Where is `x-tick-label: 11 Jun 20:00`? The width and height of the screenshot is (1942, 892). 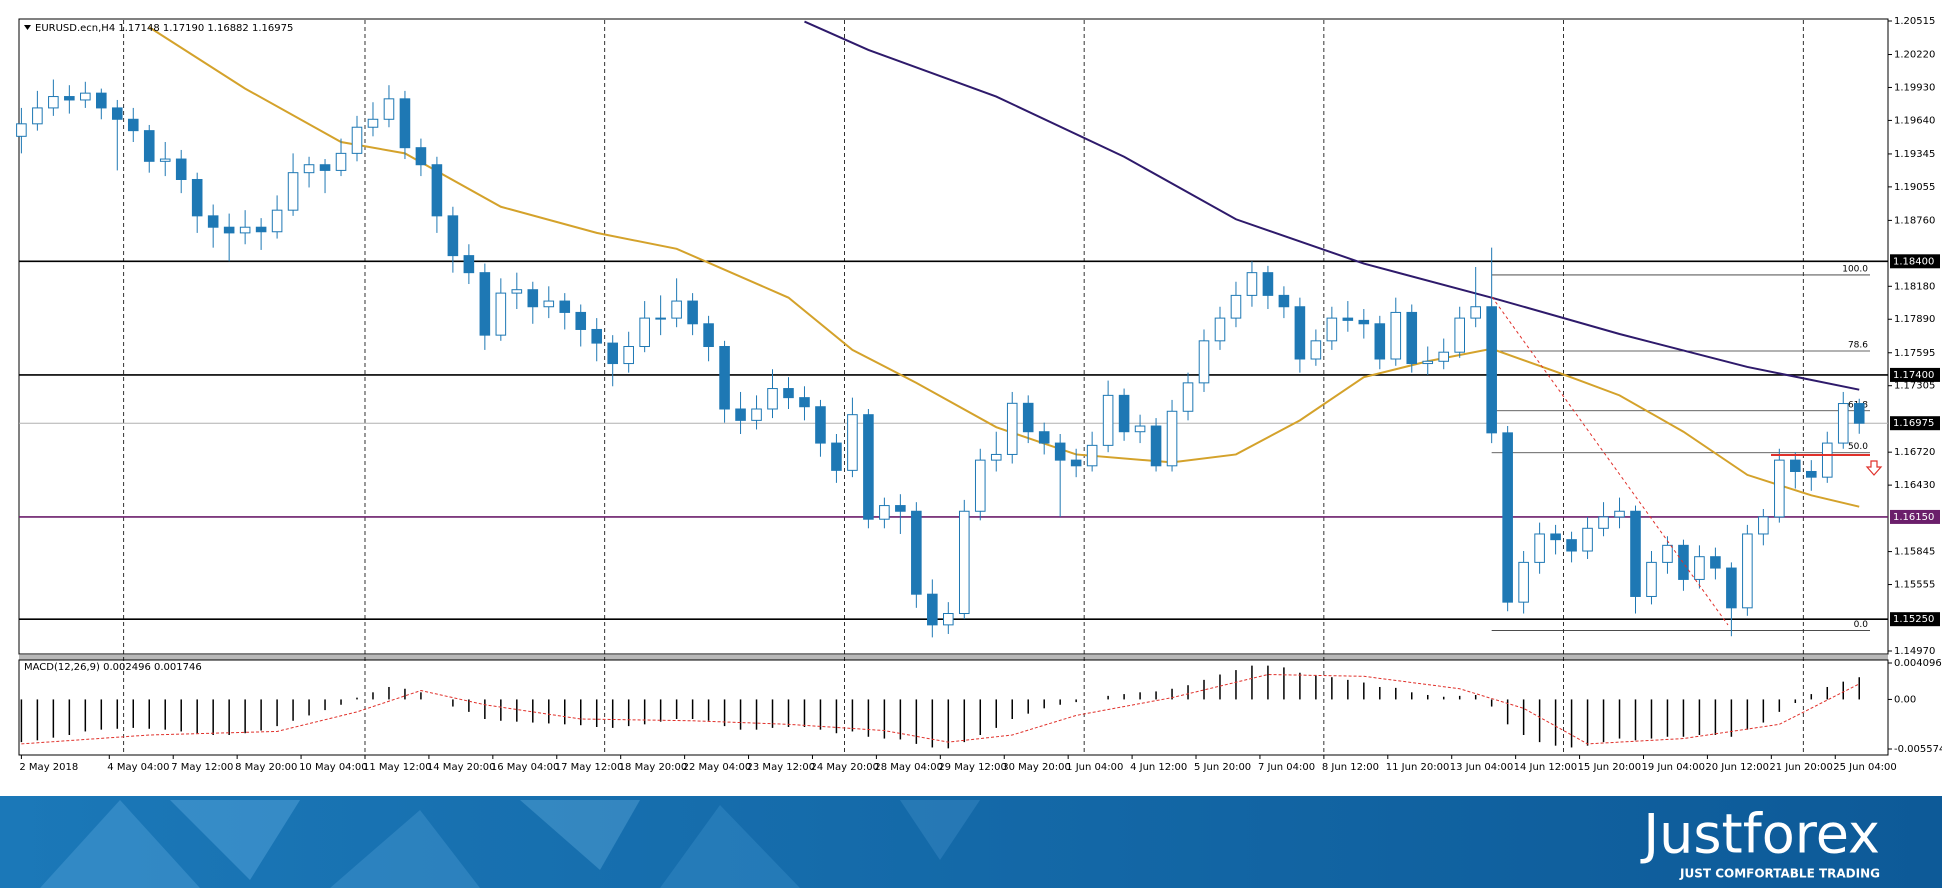 x-tick-label: 11 Jun 20:00 is located at coordinates (1418, 767).